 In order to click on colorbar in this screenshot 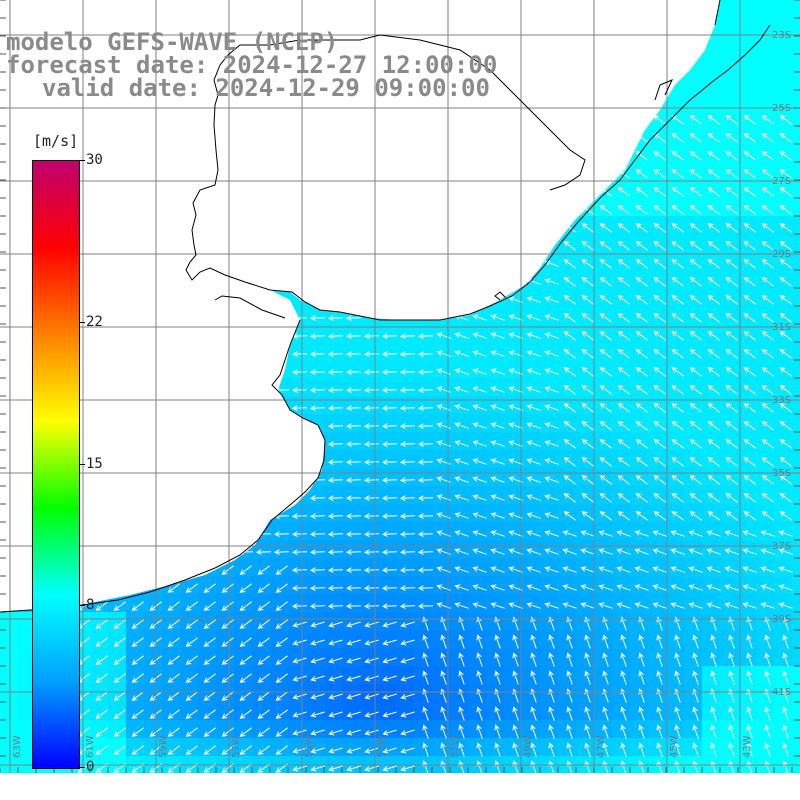, I will do `click(56, 464)`.